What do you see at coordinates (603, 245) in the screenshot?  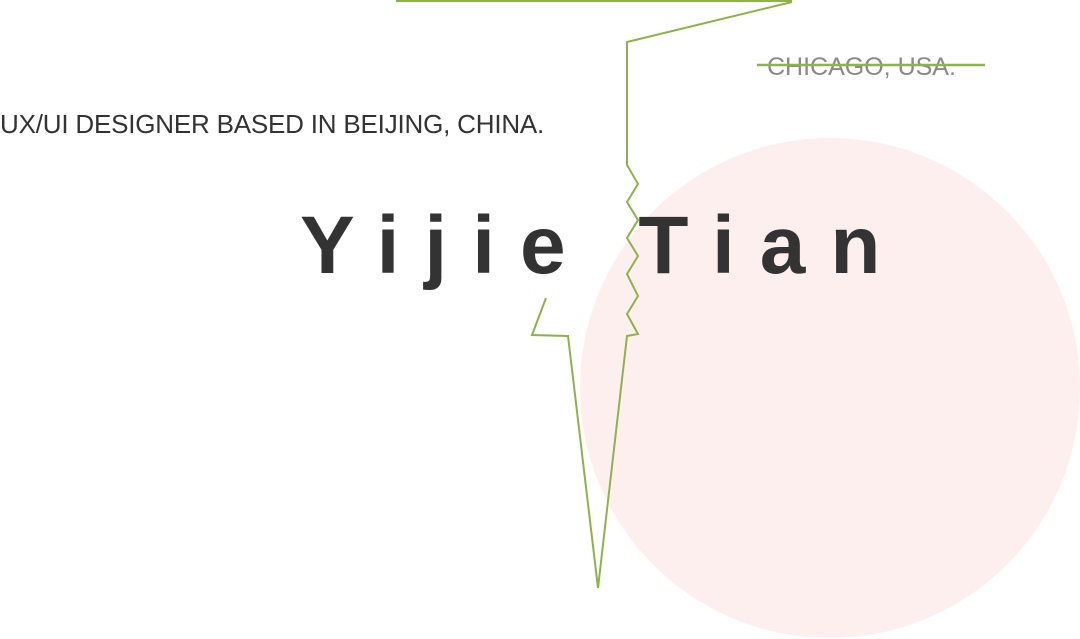 I see `hero-name-heading: Yijie Tian` at bounding box center [603, 245].